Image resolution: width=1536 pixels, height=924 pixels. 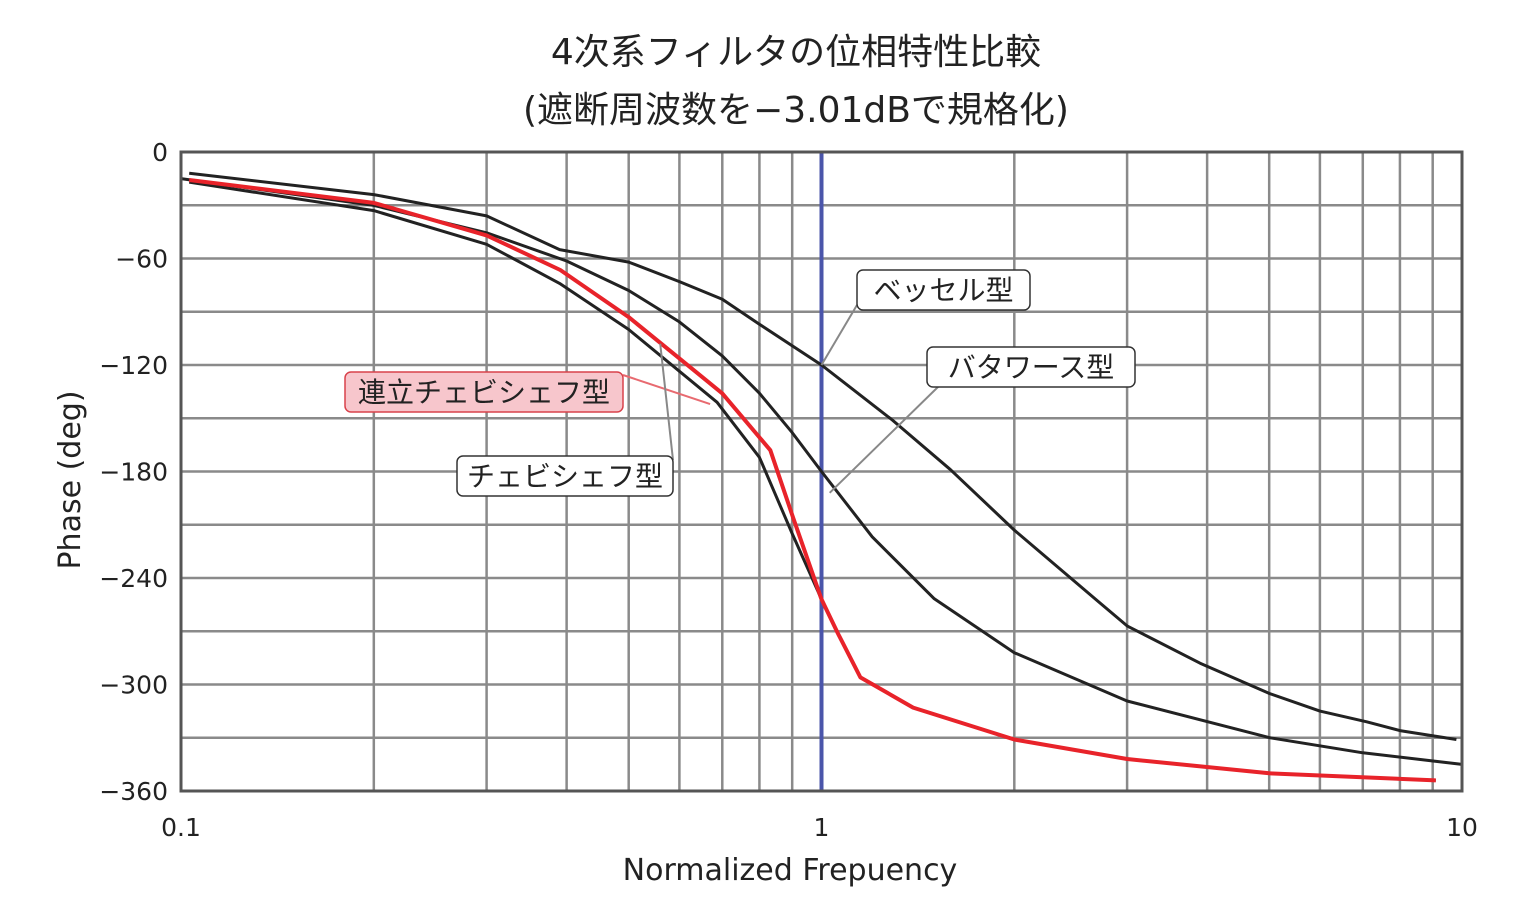 I want to click on chart-title: 4次系フィルタの位相特性比較, so click(x=796, y=52).